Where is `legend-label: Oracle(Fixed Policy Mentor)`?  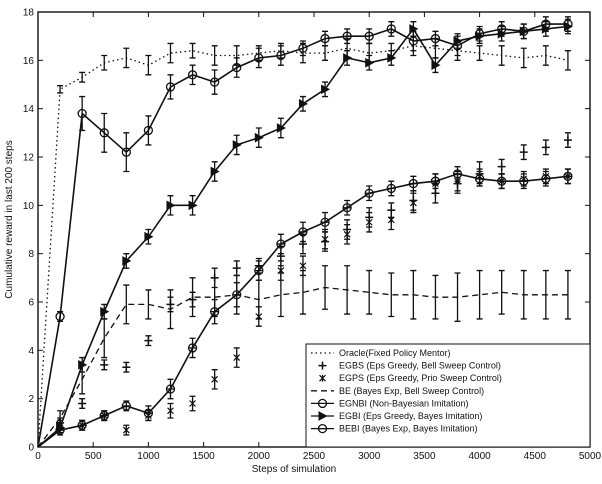
legend-label: Oracle(Fixed Policy Mentor) is located at coordinates (395, 353).